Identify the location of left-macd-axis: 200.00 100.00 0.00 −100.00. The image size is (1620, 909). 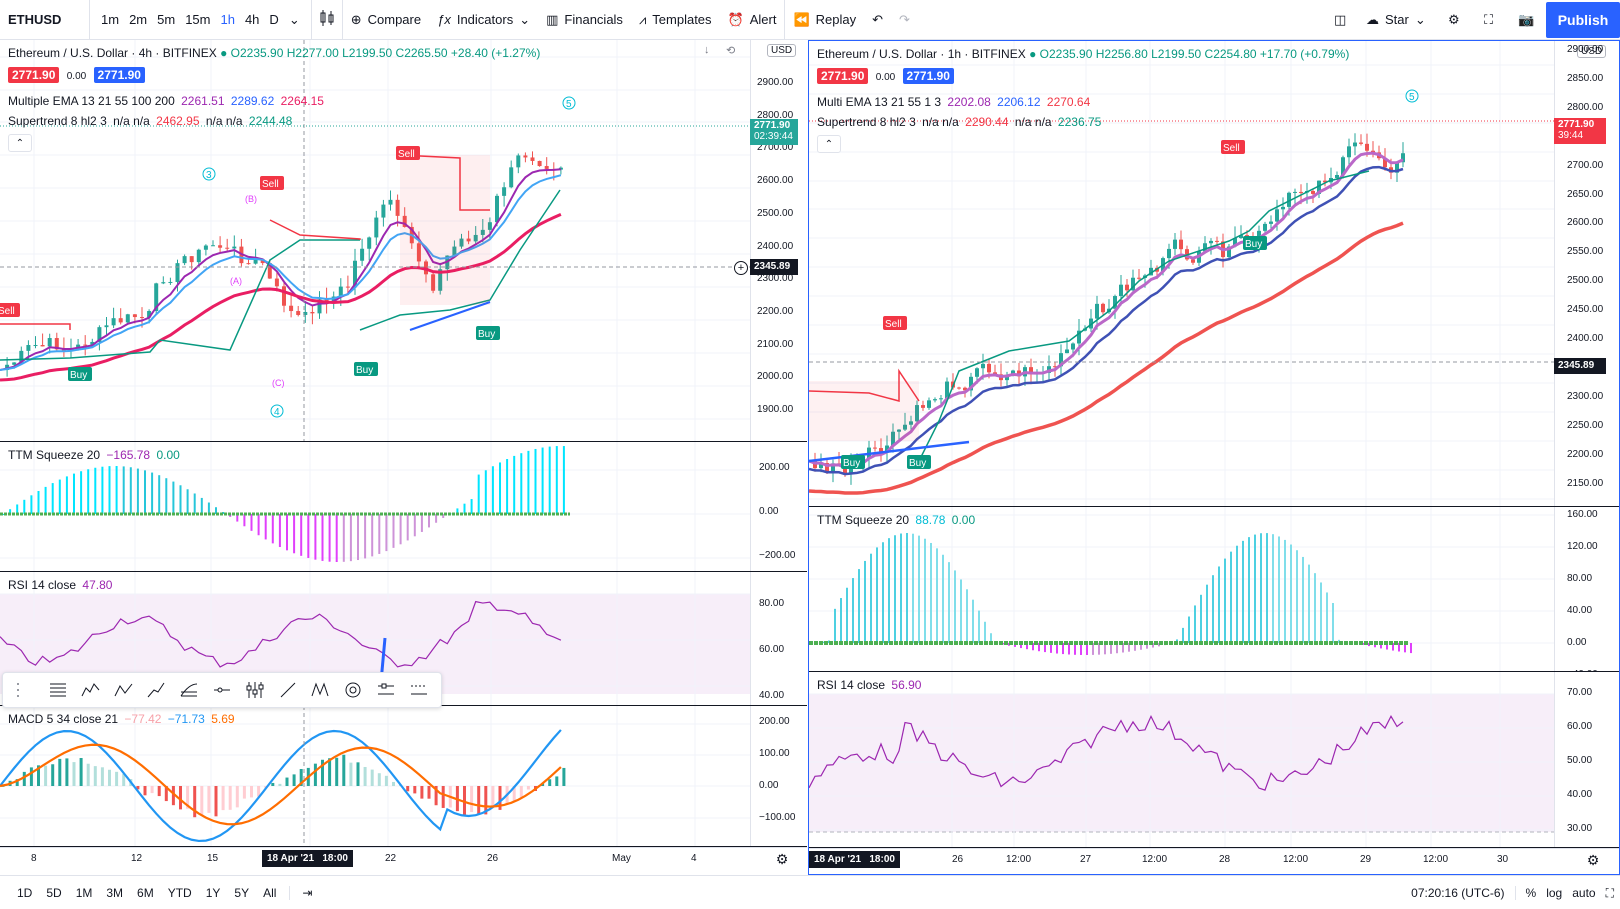
(778, 776).